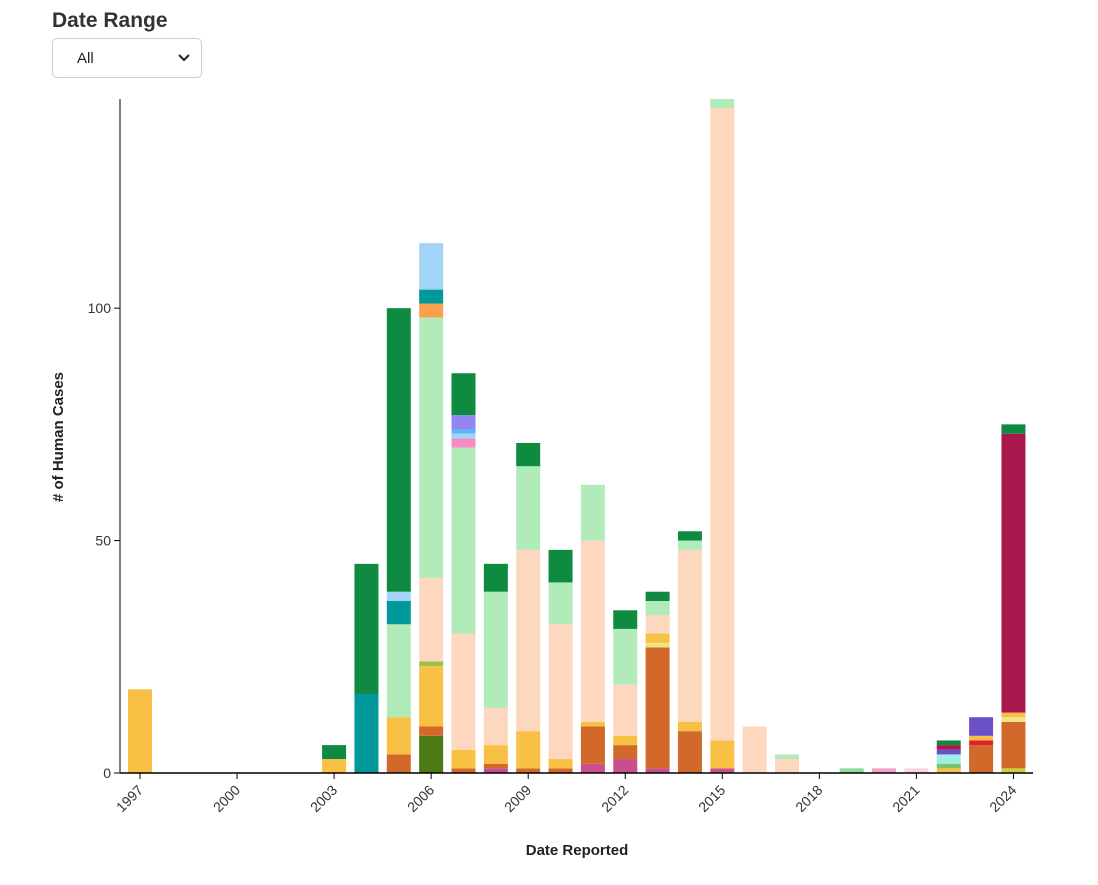  What do you see at coordinates (808, 798) in the screenshot?
I see `x-tick-label: 2018` at bounding box center [808, 798].